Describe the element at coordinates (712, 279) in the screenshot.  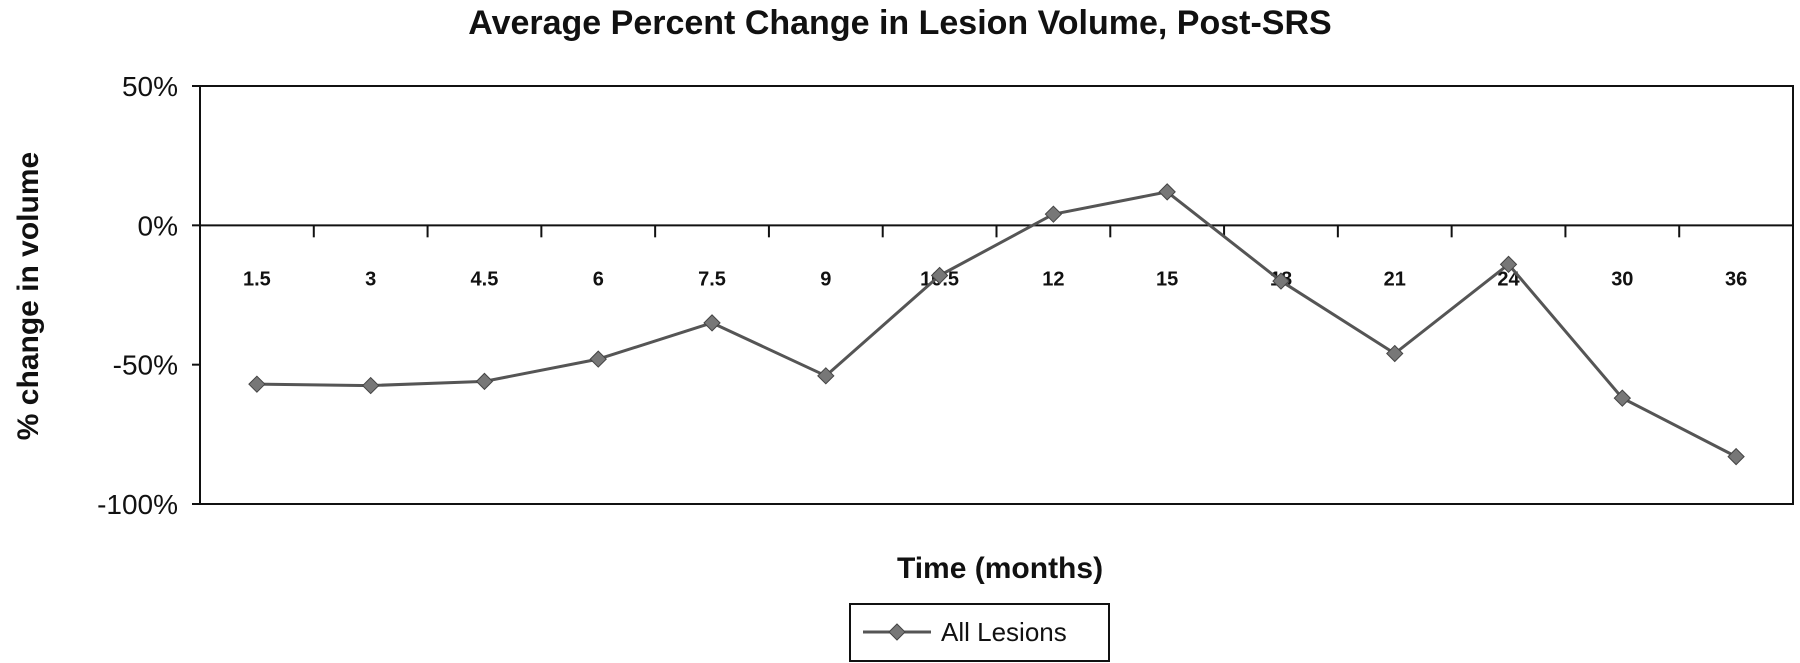
I see `x-tick-label: 7.5` at that location.